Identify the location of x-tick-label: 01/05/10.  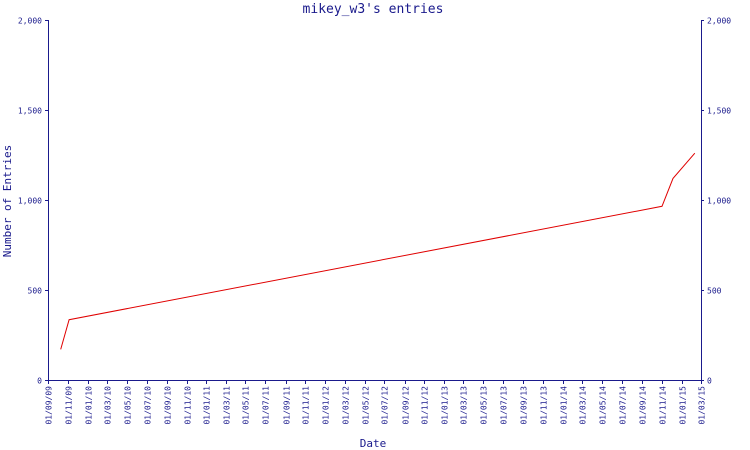
(128, 405).